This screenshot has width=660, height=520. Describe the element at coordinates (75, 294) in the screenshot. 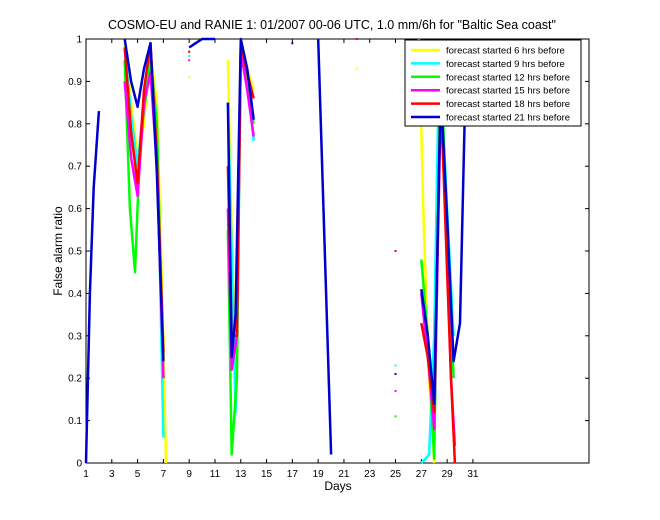

I see `y-tick-label: 0.4` at that location.